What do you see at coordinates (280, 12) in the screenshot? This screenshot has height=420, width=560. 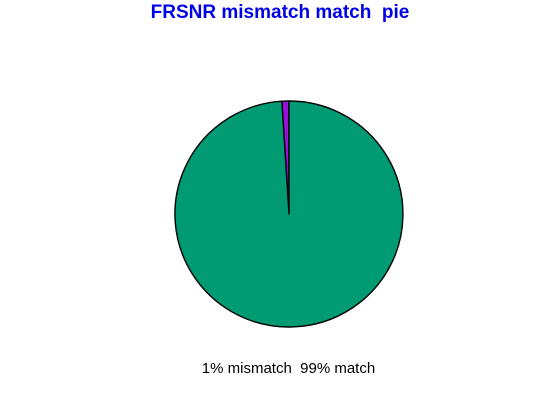 I see `chart-title: FRSNR mismatch match pie` at bounding box center [280, 12].